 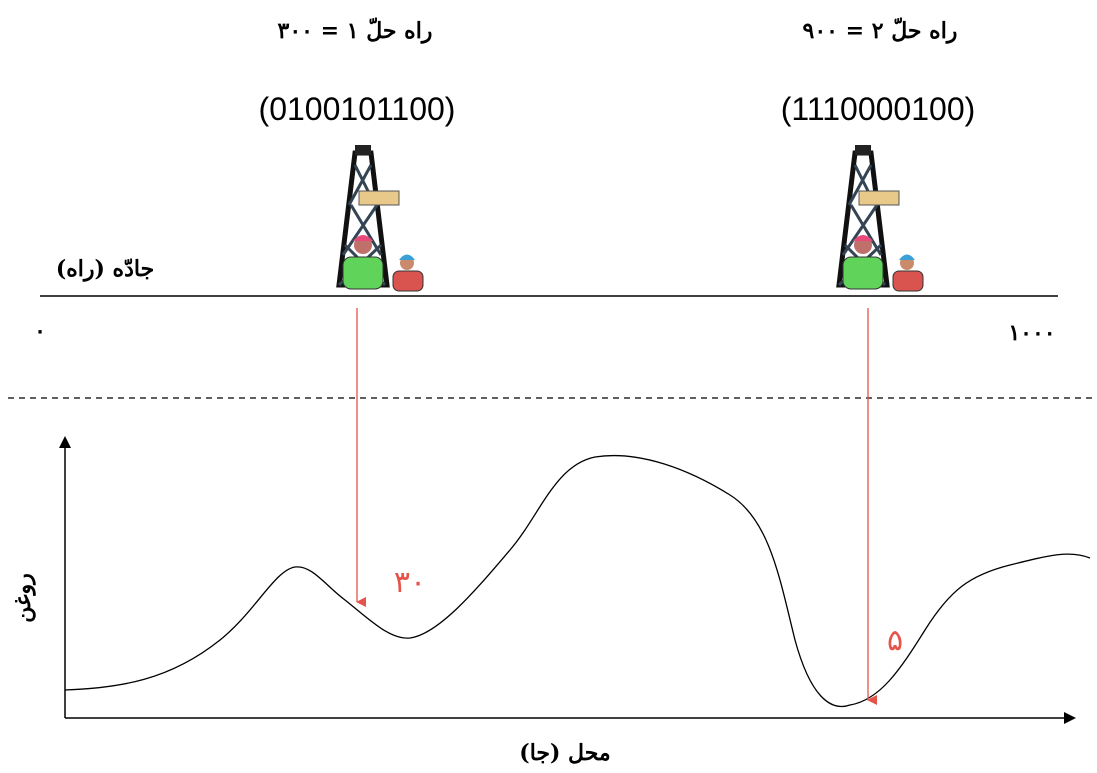 What do you see at coordinates (880, 30) in the screenshot?
I see `solution-label: راه حلّ ۲ = ۹۰۰` at bounding box center [880, 30].